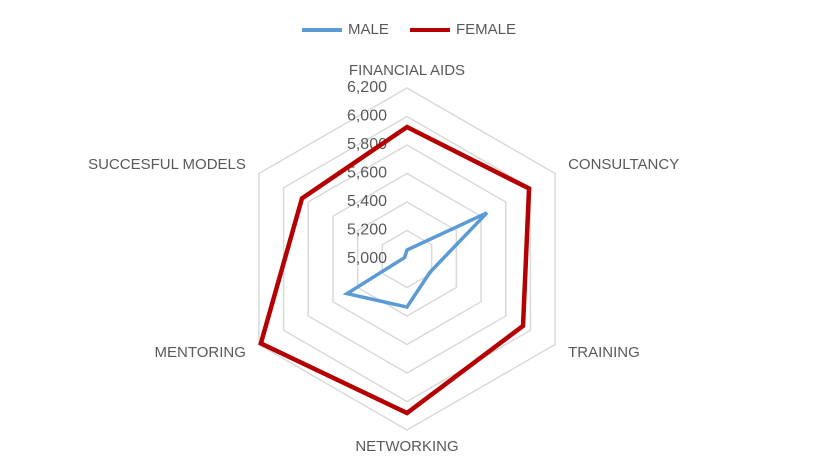 Image resolution: width=814 pixels, height=474 pixels. I want to click on grid-ring, so click(407, 259).